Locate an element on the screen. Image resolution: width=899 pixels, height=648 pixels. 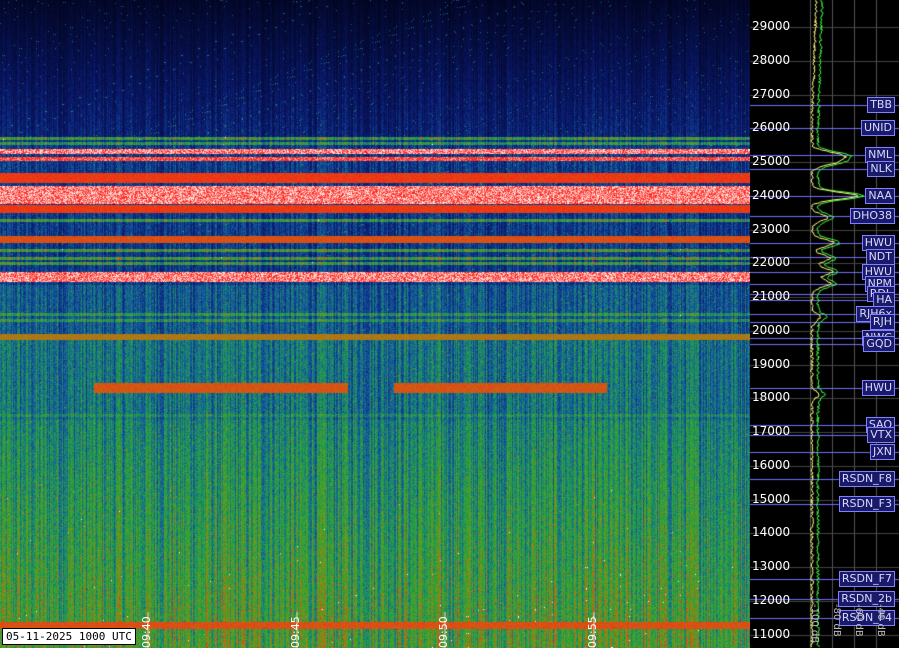
station-label: DHO38 is located at coordinates (872, 216).